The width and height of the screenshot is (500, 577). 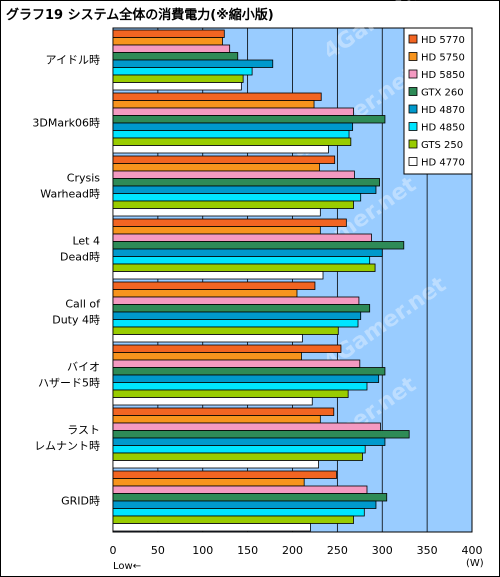 I want to click on category-label: Let 4, so click(x=86, y=241).